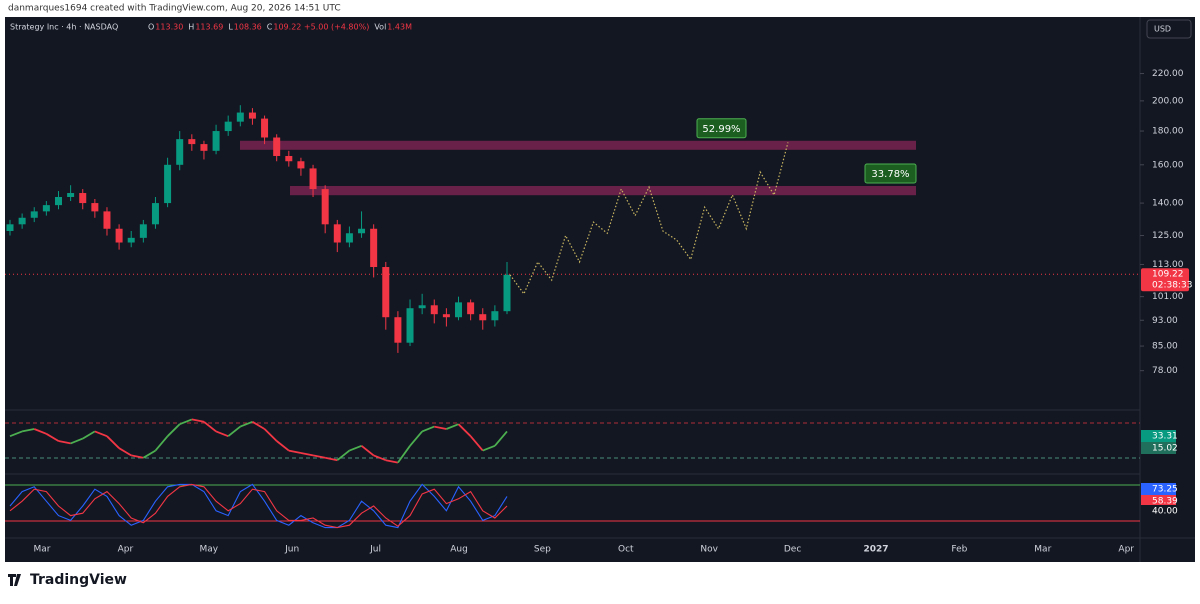  What do you see at coordinates (649, 219) in the screenshot?
I see `projection-line` at bounding box center [649, 219].